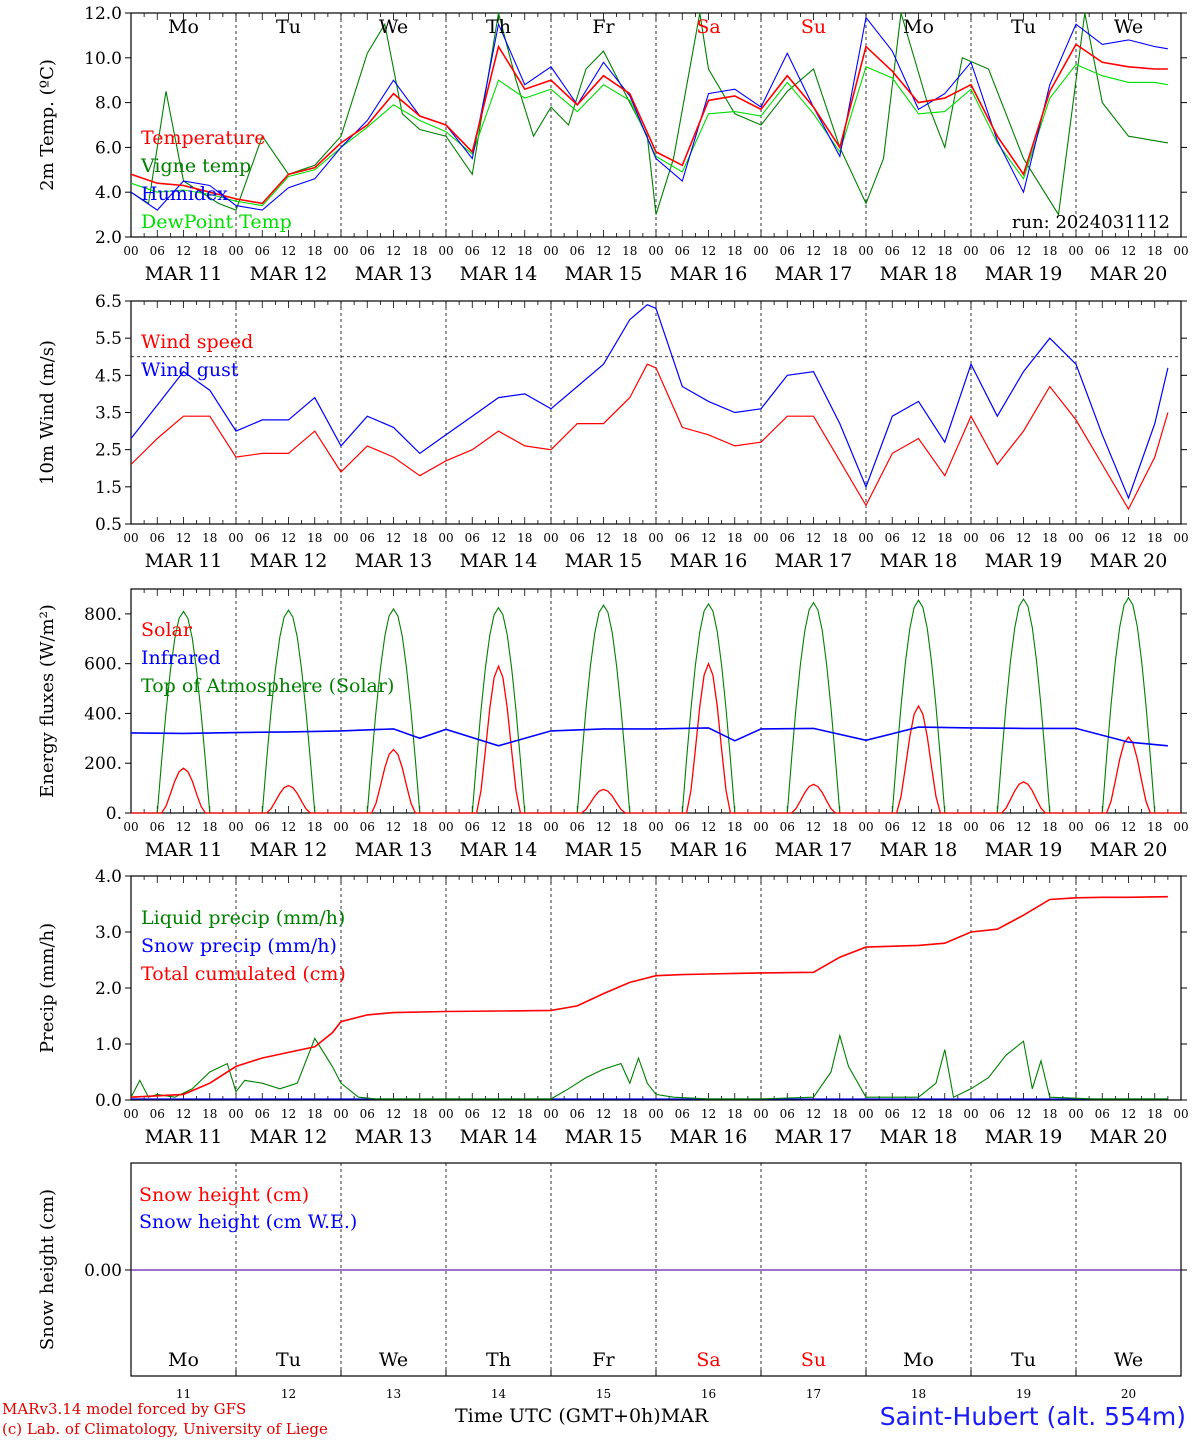 The width and height of the screenshot is (1194, 1440). What do you see at coordinates (108, 339) in the screenshot?
I see `y-tick-label: 5.5` at bounding box center [108, 339].